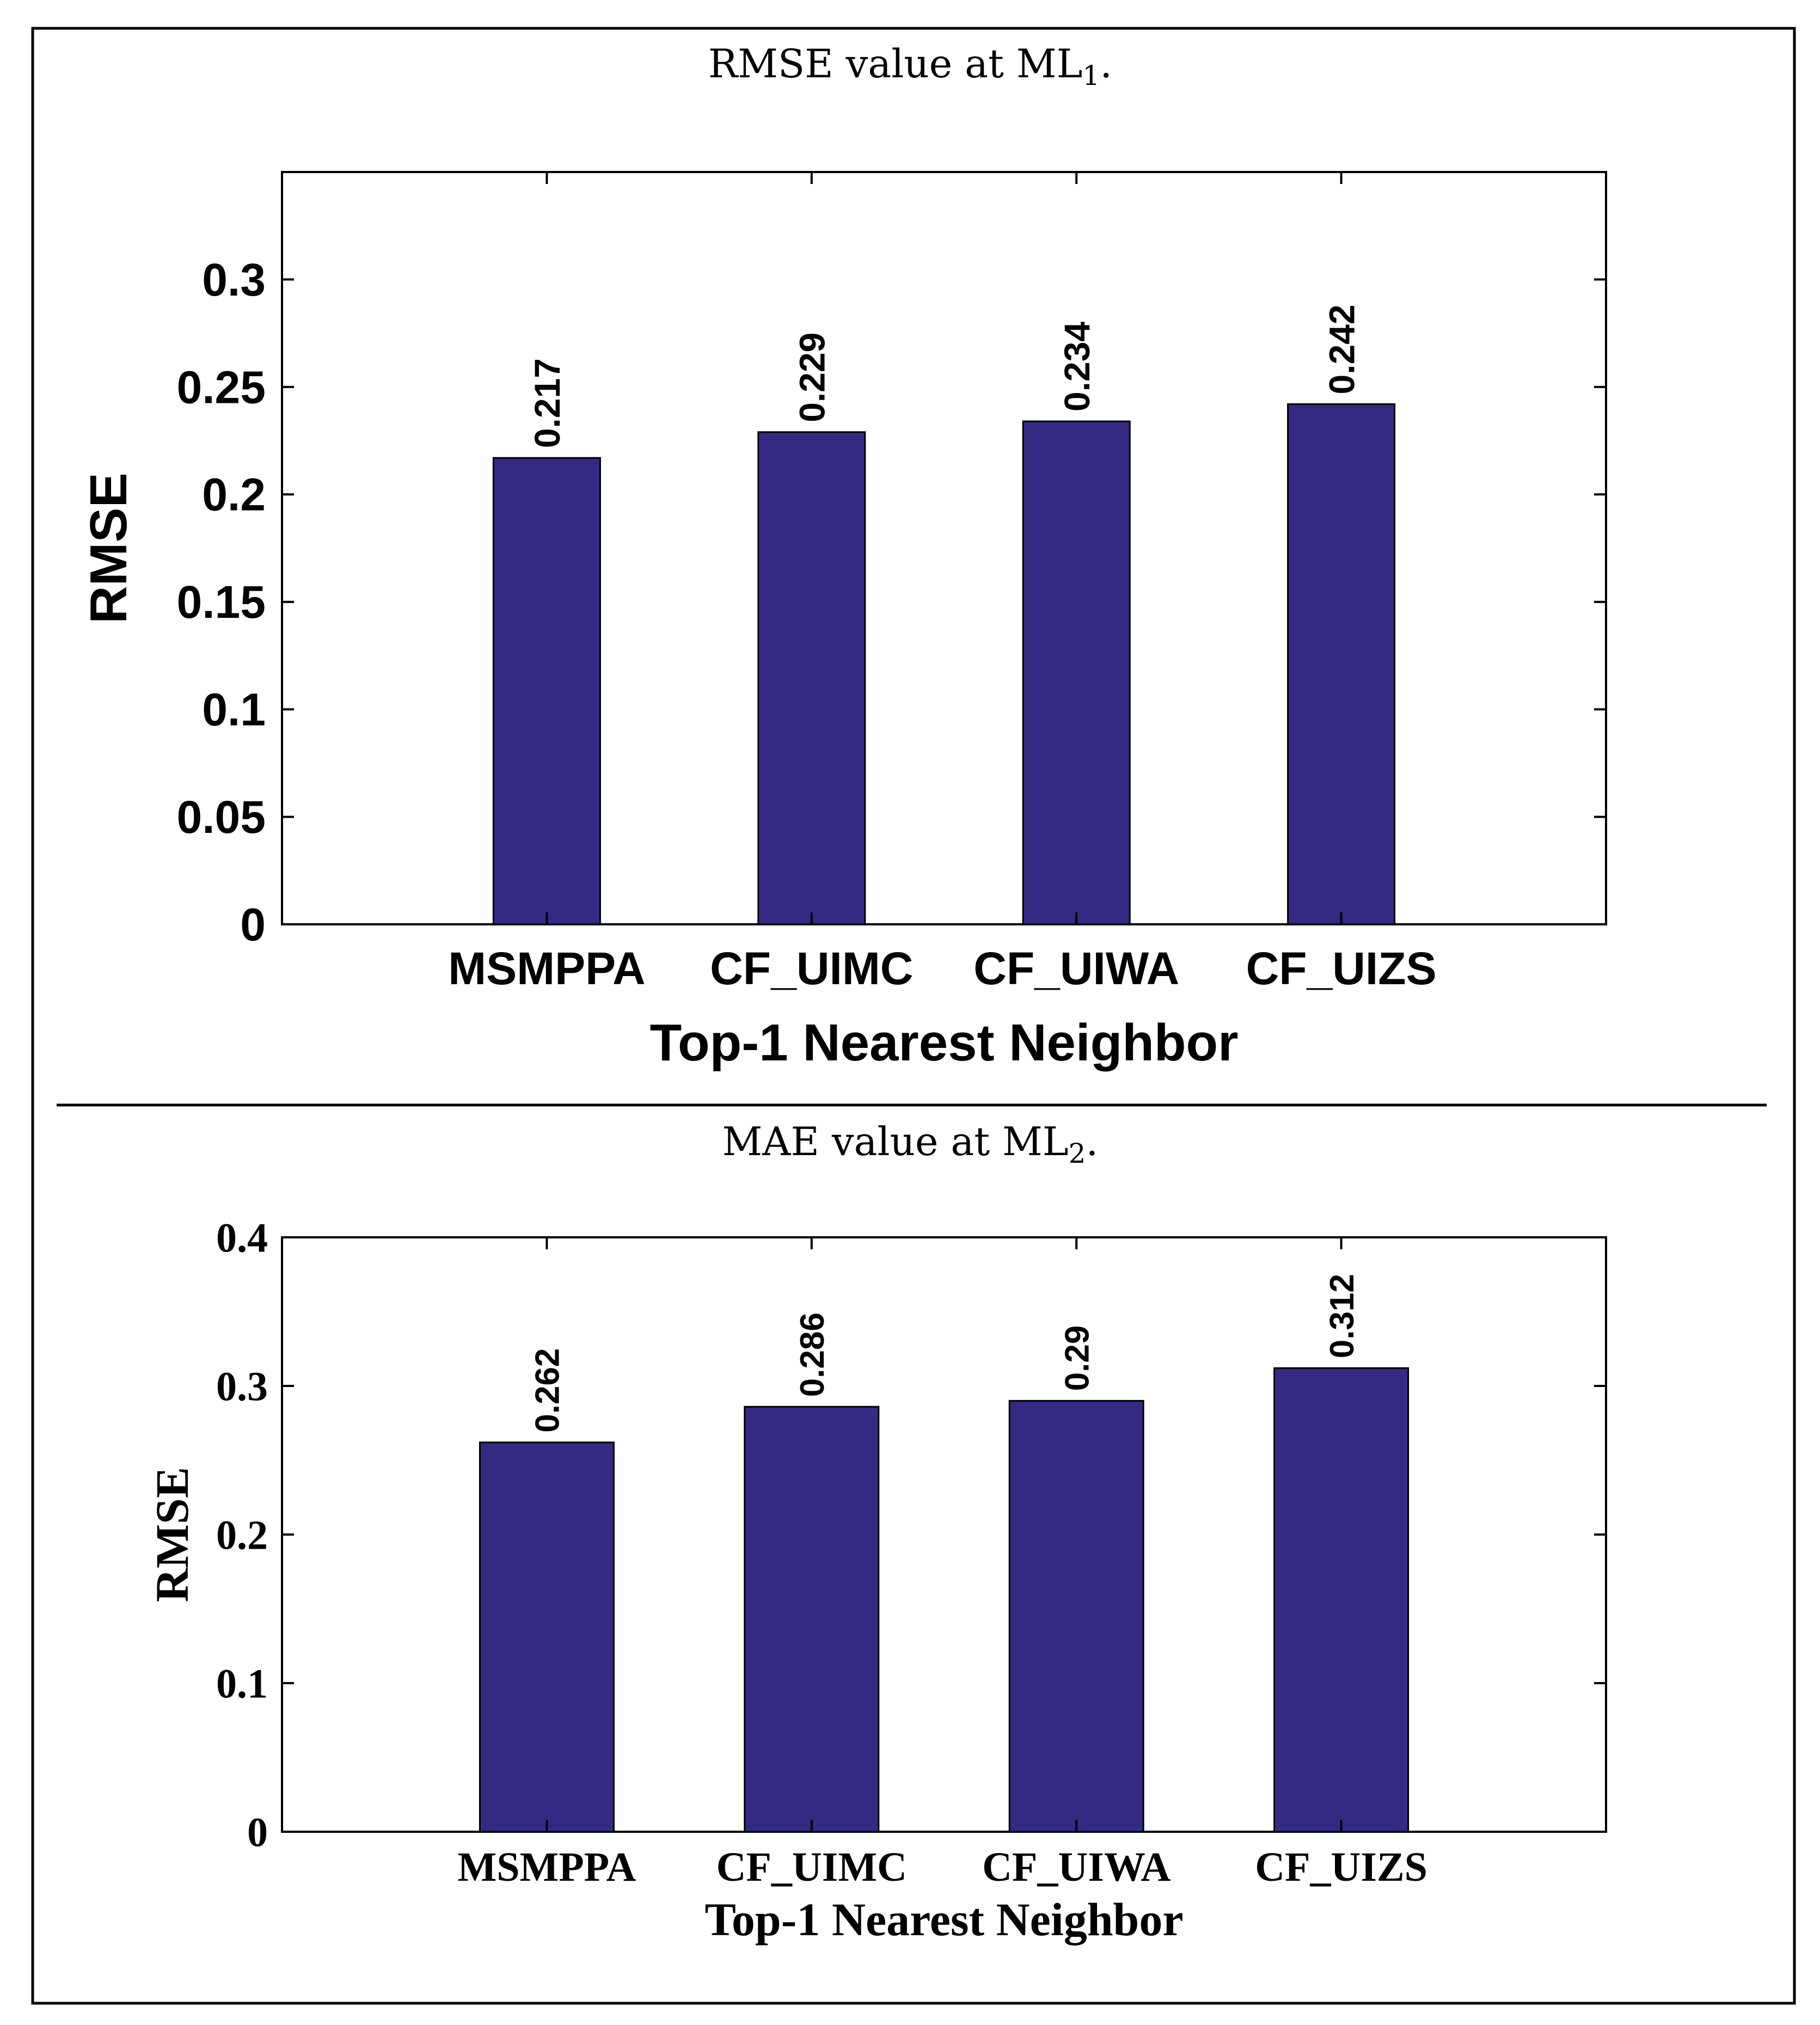 Image resolution: width=1820 pixels, height=2025 pixels. What do you see at coordinates (221, 387) in the screenshot?
I see `y-tick-label: 0.25` at bounding box center [221, 387].